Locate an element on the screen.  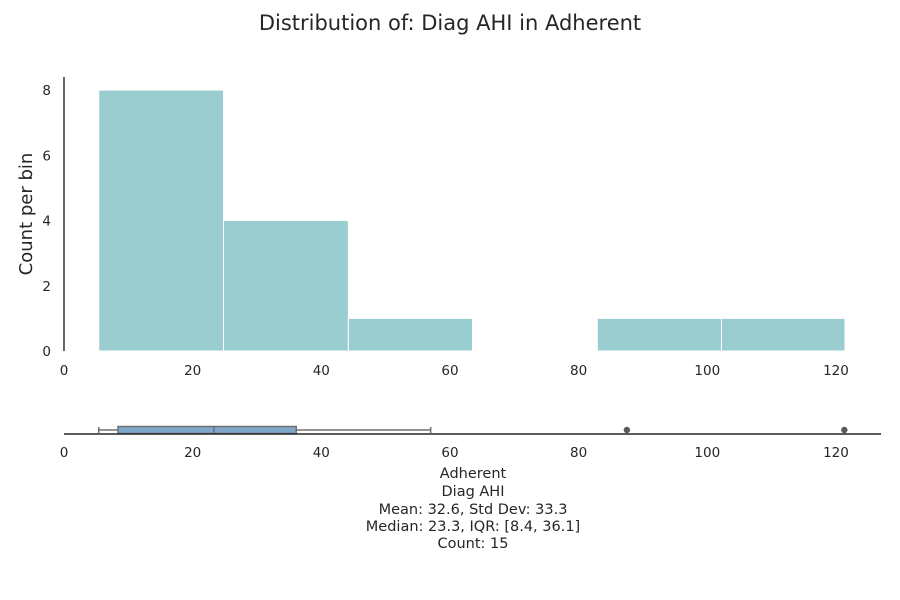
x-tick-label: 0 is located at coordinates (64, 371).